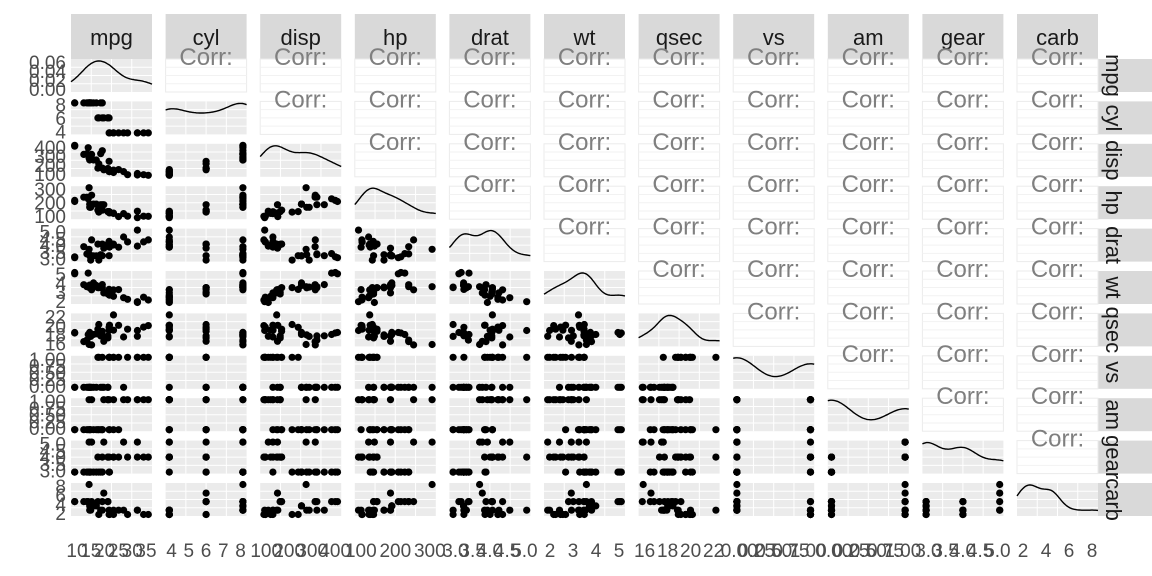 The width and height of the screenshot is (1152, 576). Describe the element at coordinates (1122, 245) in the screenshot. I see `row-strip` at that location.